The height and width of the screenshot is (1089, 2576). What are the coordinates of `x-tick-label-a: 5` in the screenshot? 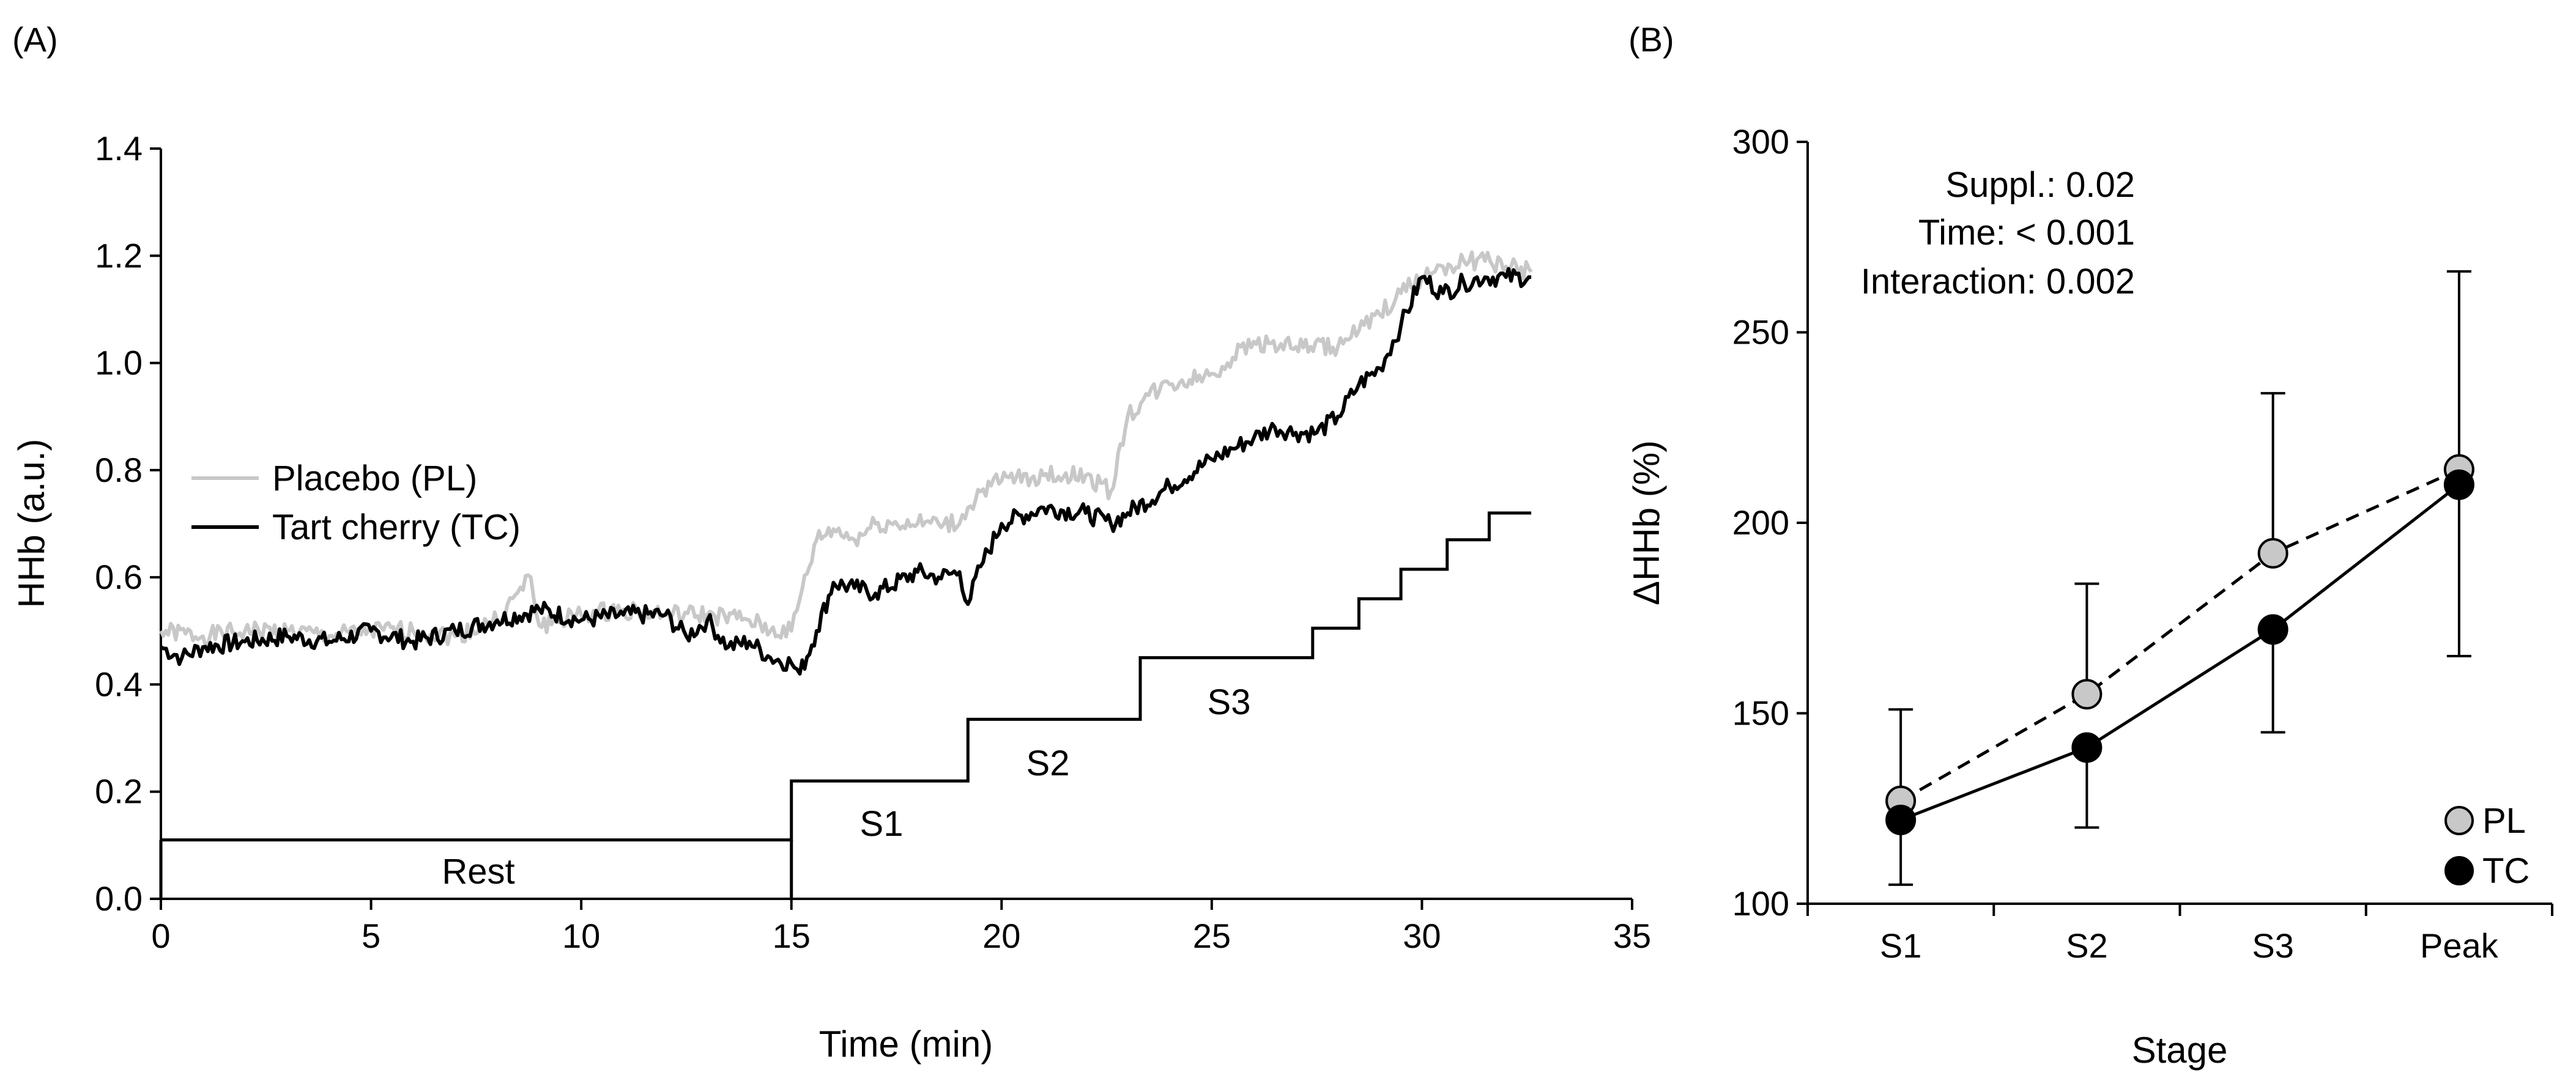 It's located at (371, 936).